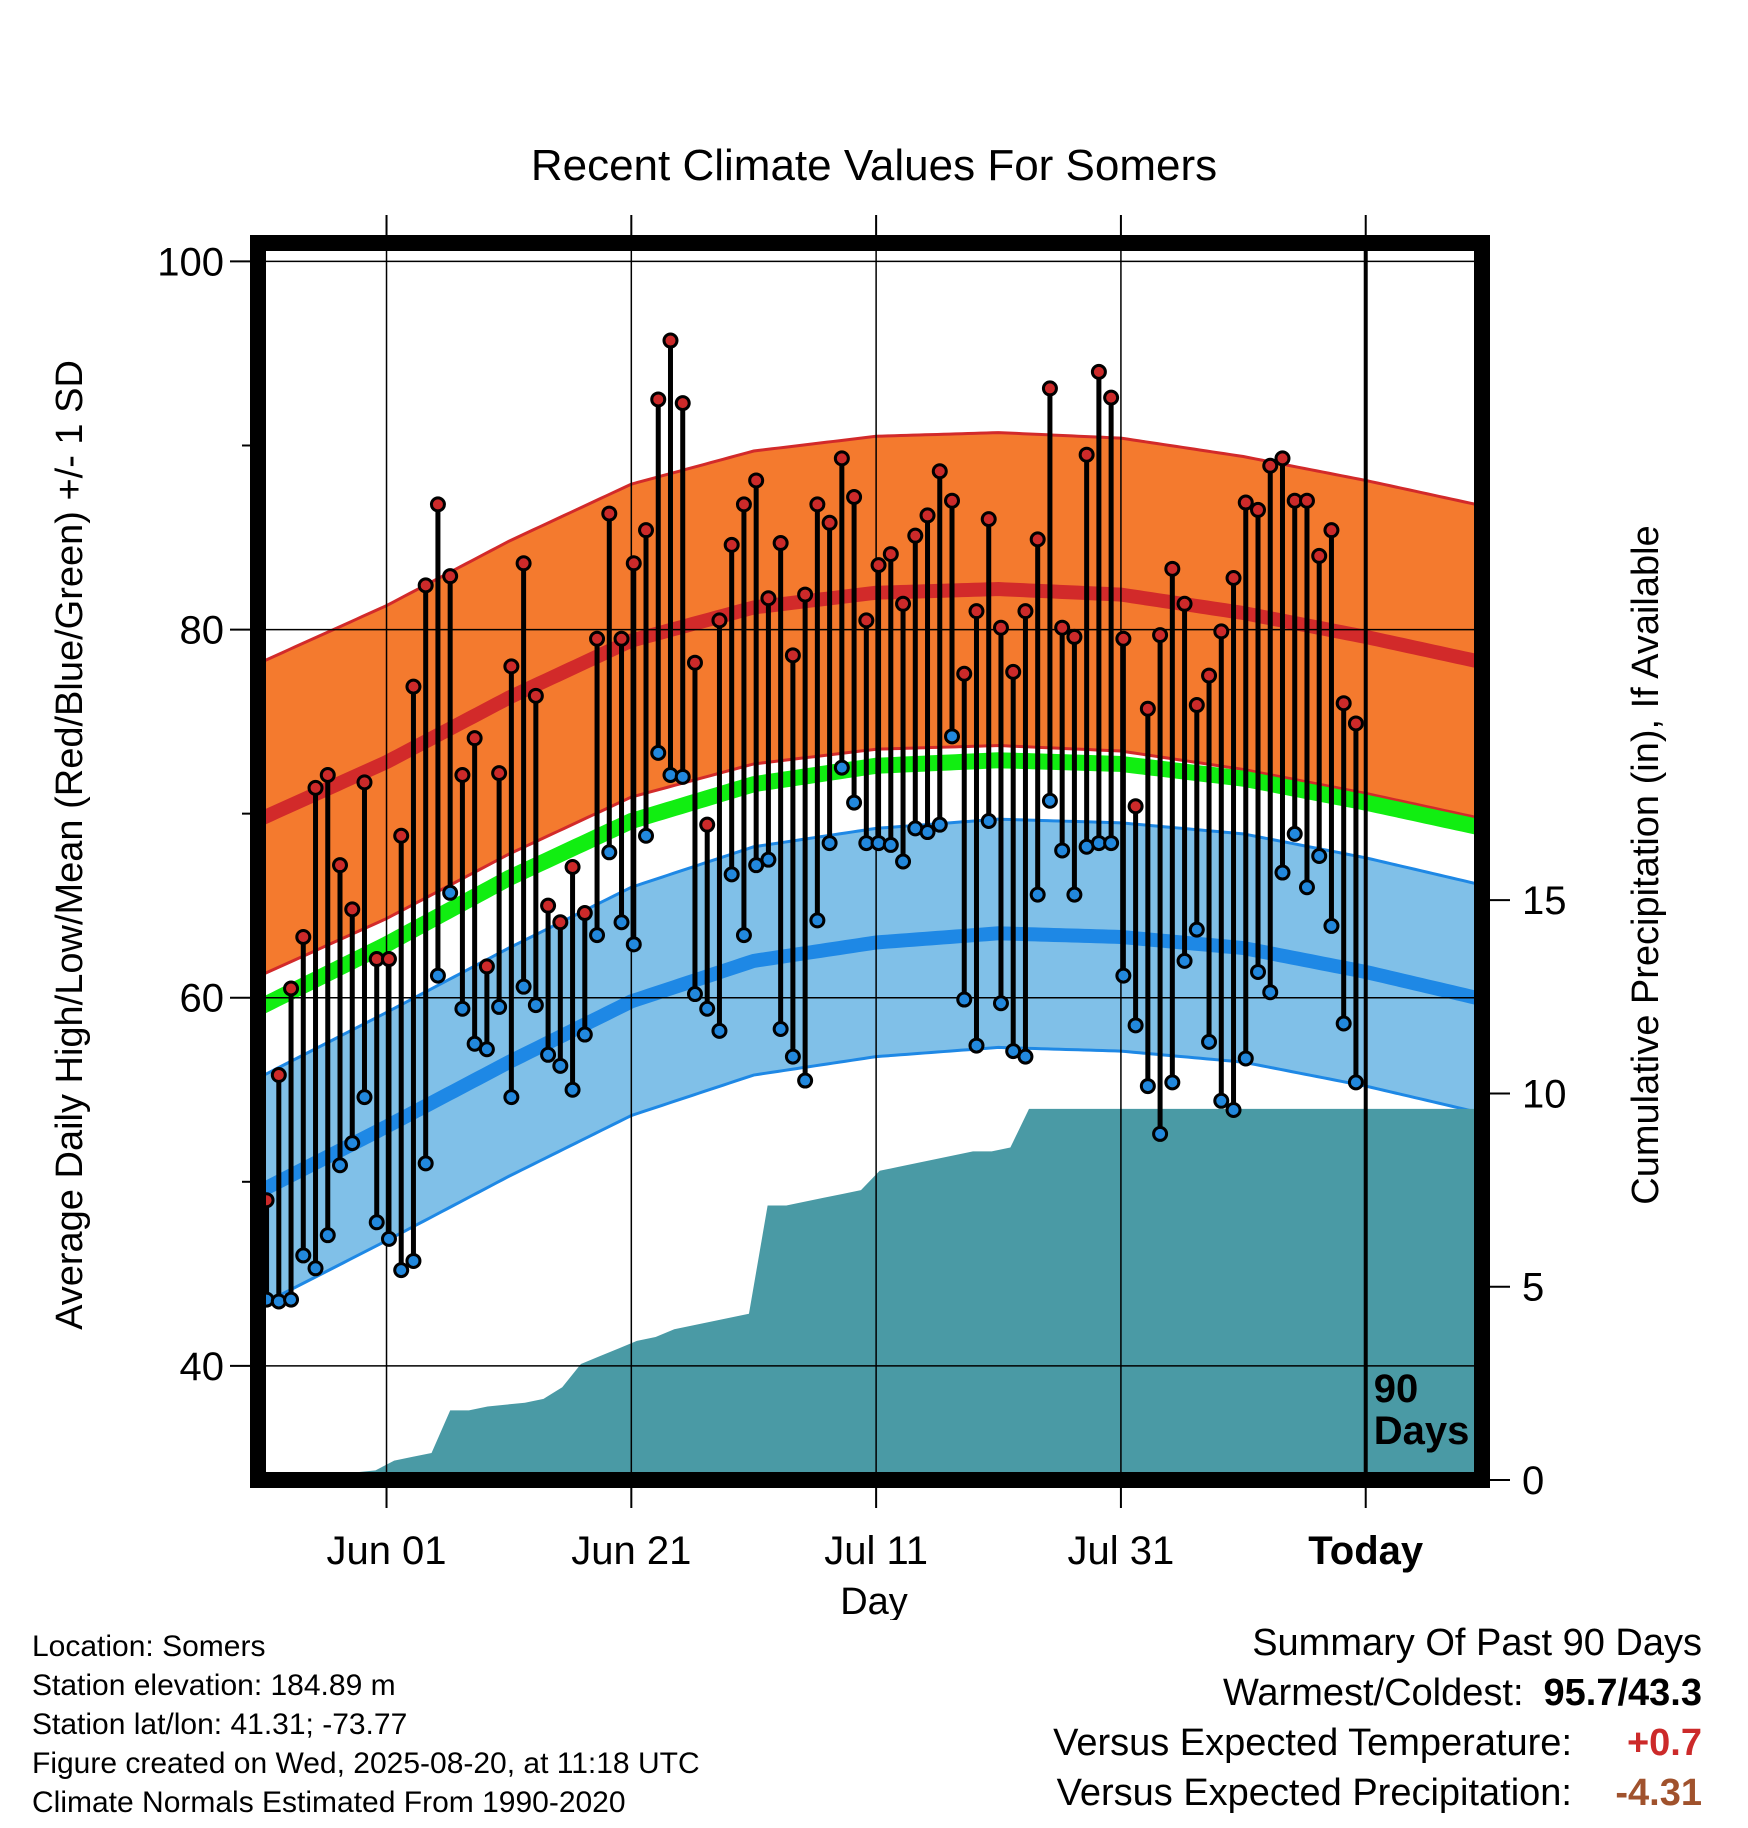 This screenshot has width=1748, height=1828. Describe the element at coordinates (149, 1646) in the screenshot. I see `info-location: Location: Somers` at that location.